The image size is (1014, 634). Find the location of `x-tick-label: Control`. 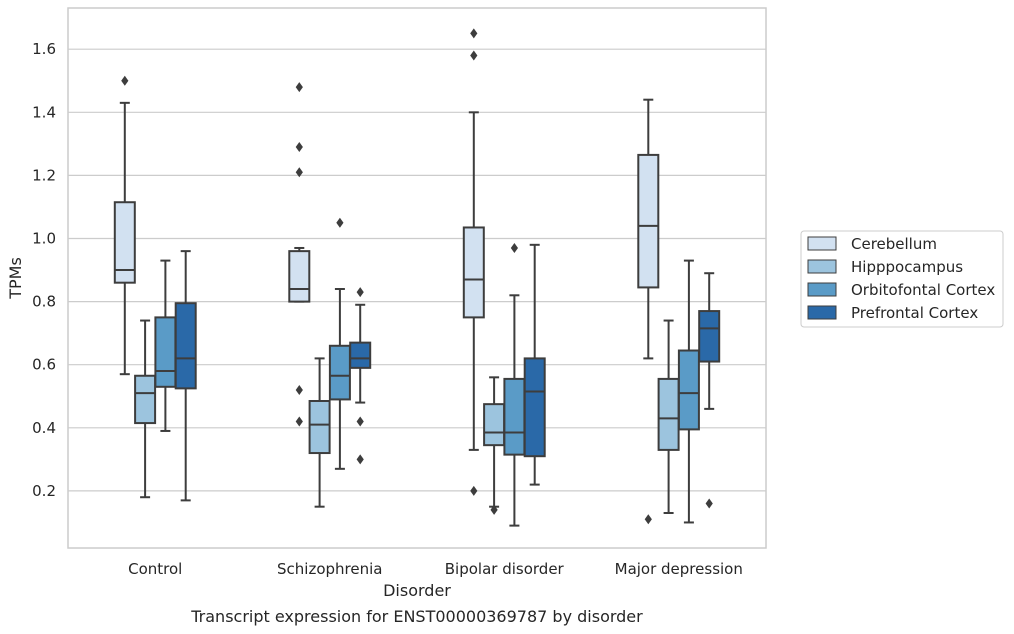

x-tick-label: Control is located at coordinates (155, 569).